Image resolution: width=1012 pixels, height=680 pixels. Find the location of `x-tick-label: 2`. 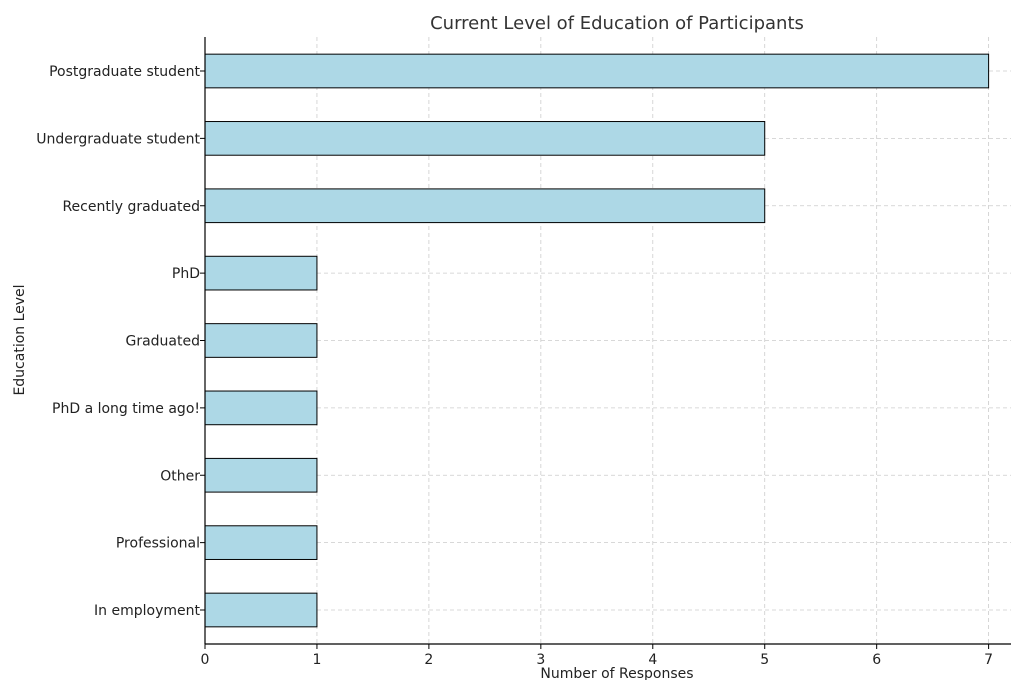

x-tick-label: 2 is located at coordinates (428, 660).